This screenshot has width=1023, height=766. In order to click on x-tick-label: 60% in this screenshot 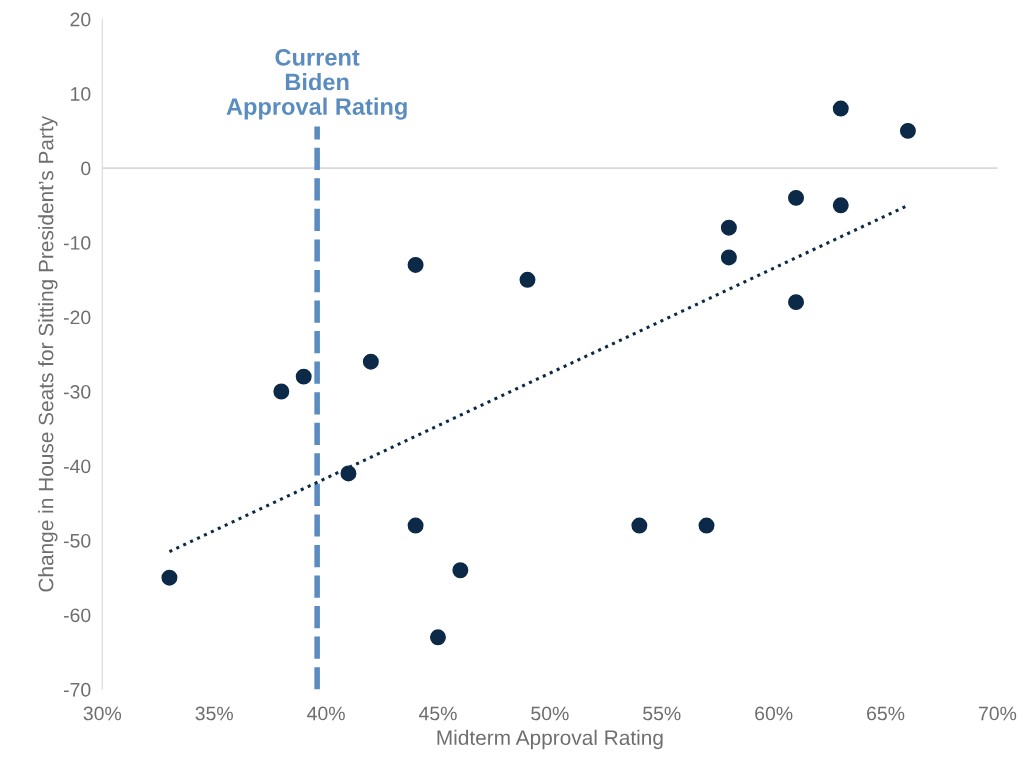, I will do `click(774, 713)`.